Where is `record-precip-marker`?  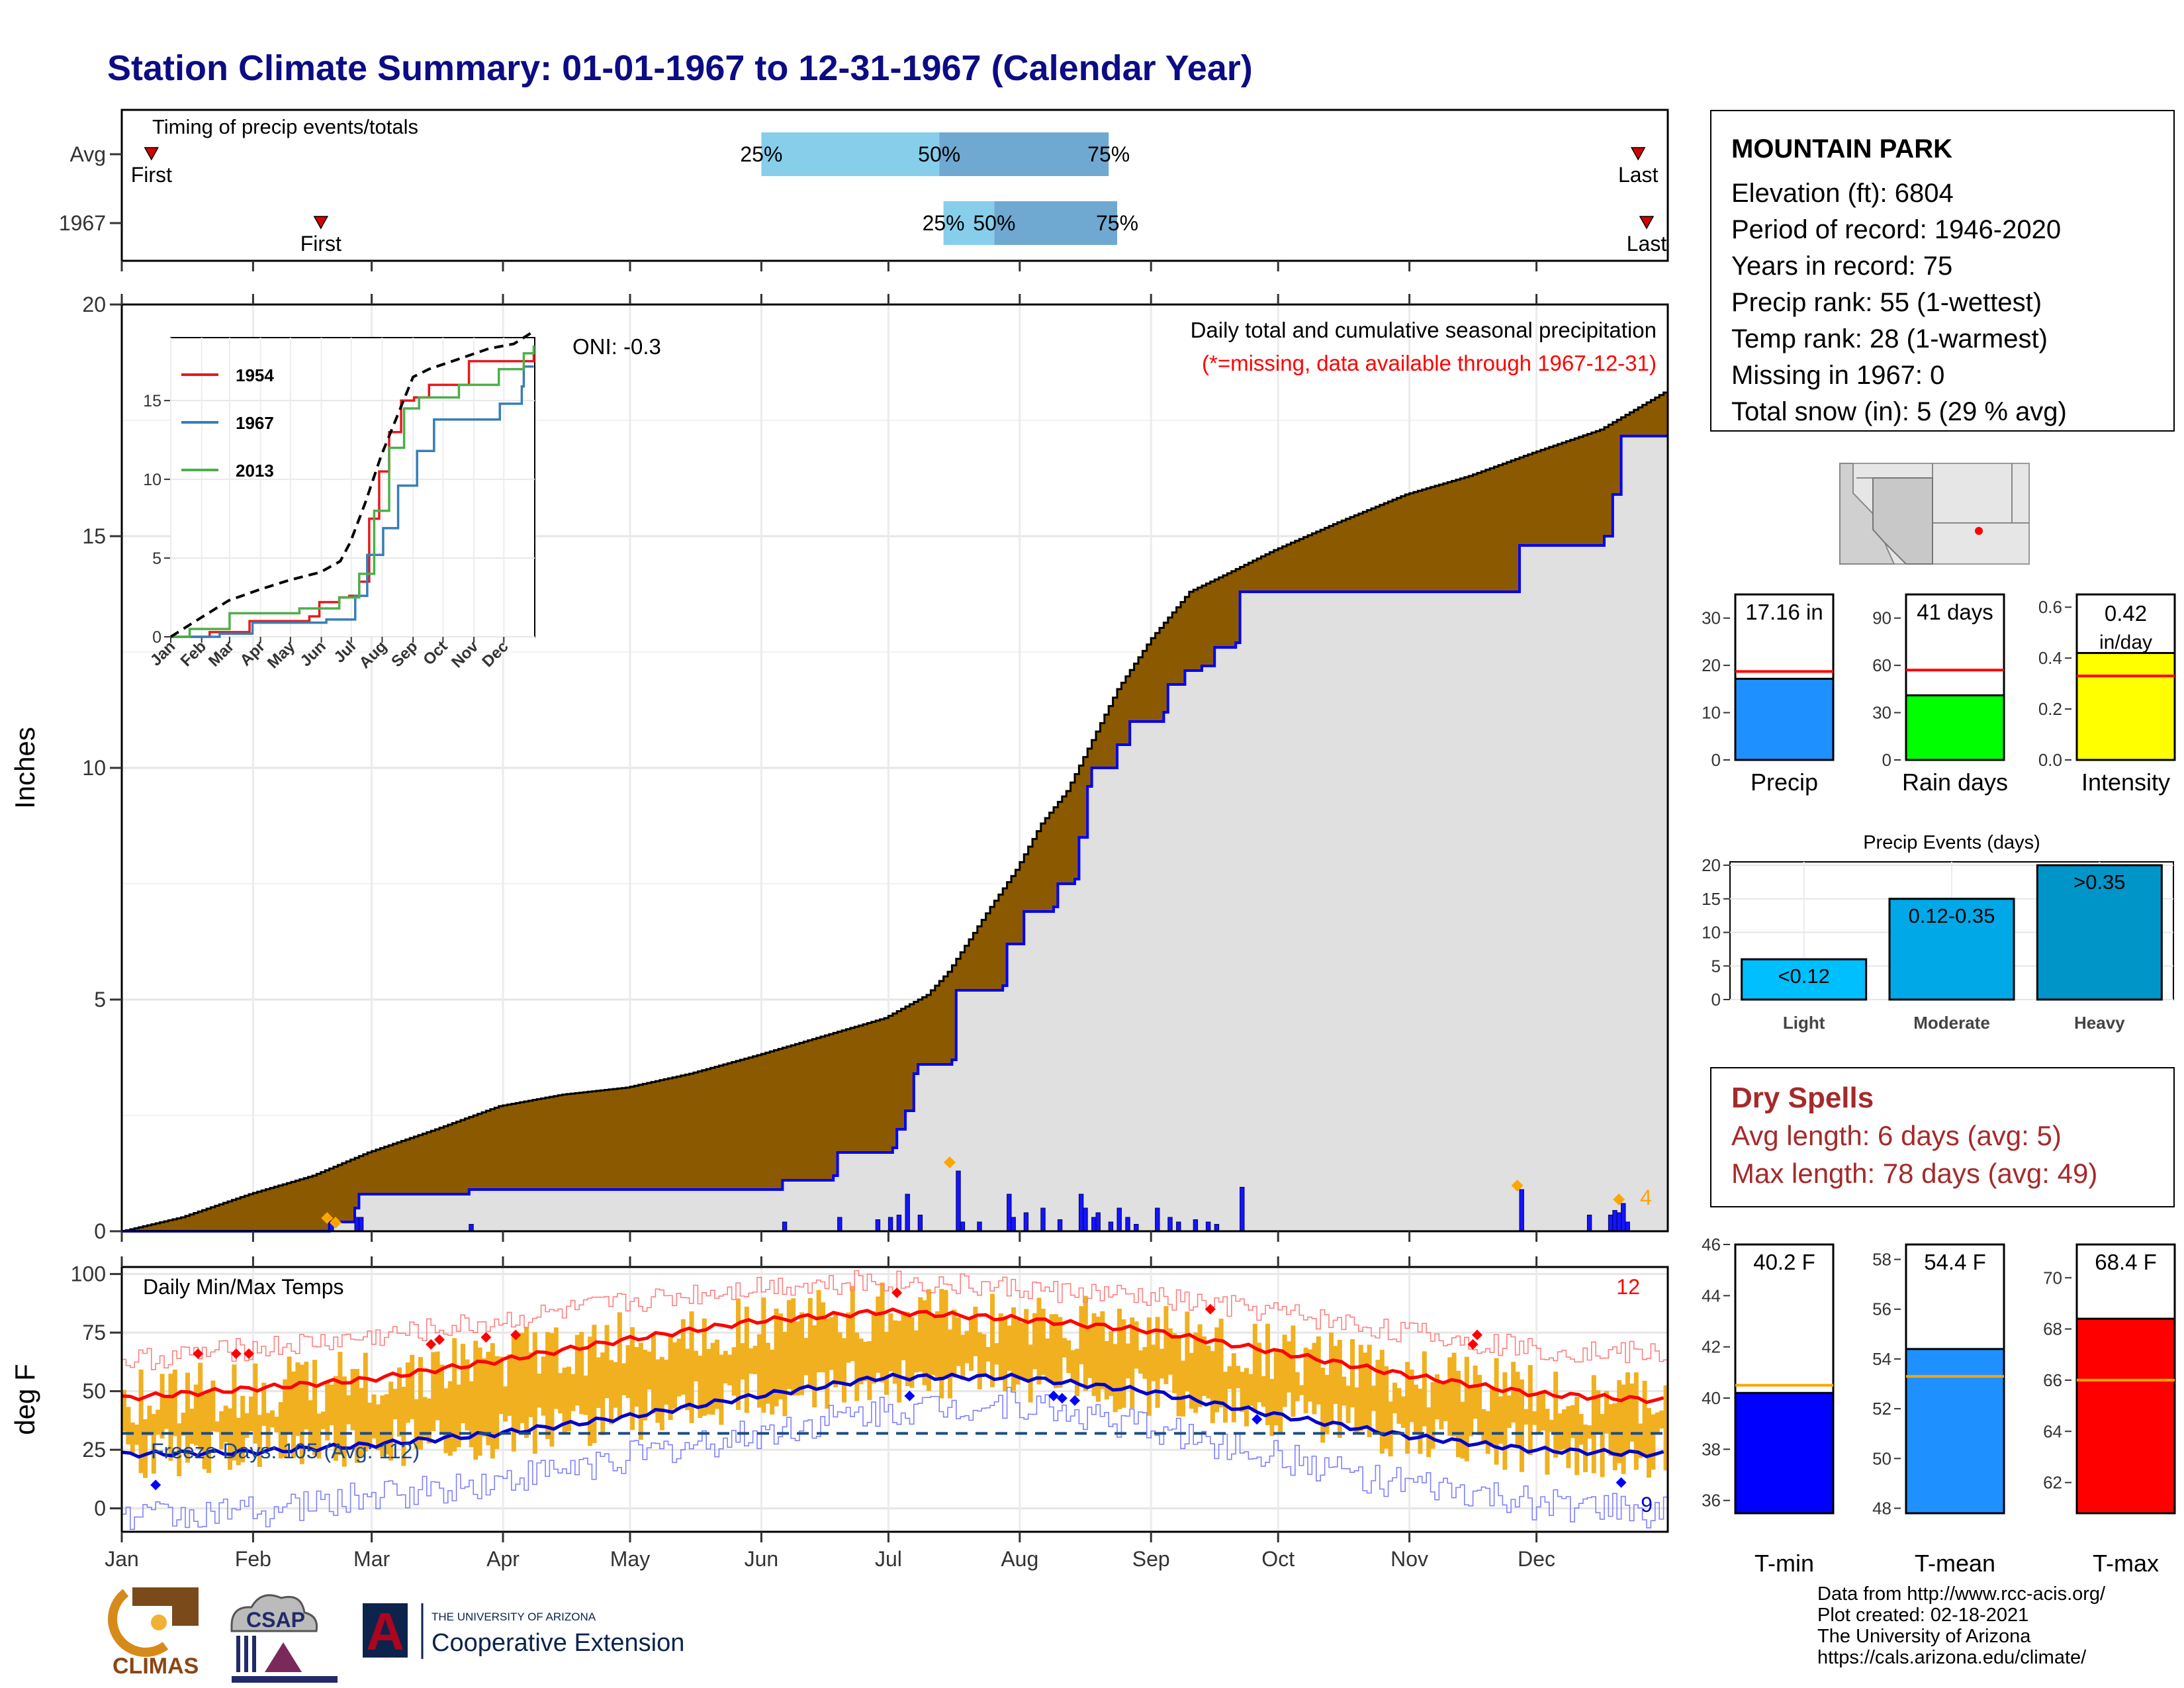
record-precip-marker is located at coordinates (1619, 1199).